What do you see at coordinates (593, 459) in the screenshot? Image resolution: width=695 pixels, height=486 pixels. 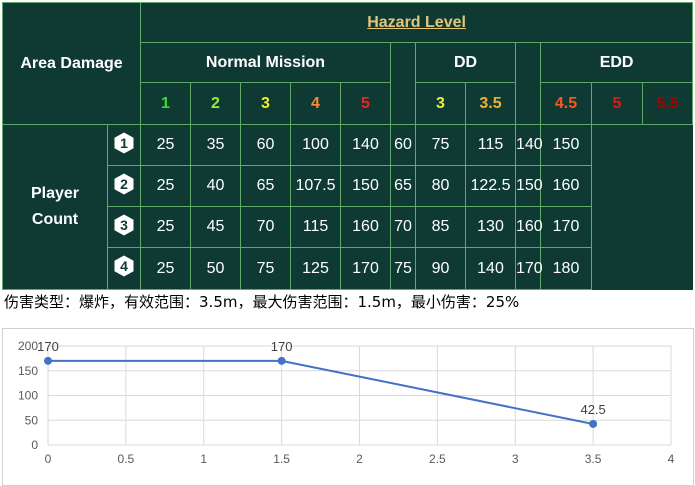 I see `x-tick-label: 3.5` at bounding box center [593, 459].